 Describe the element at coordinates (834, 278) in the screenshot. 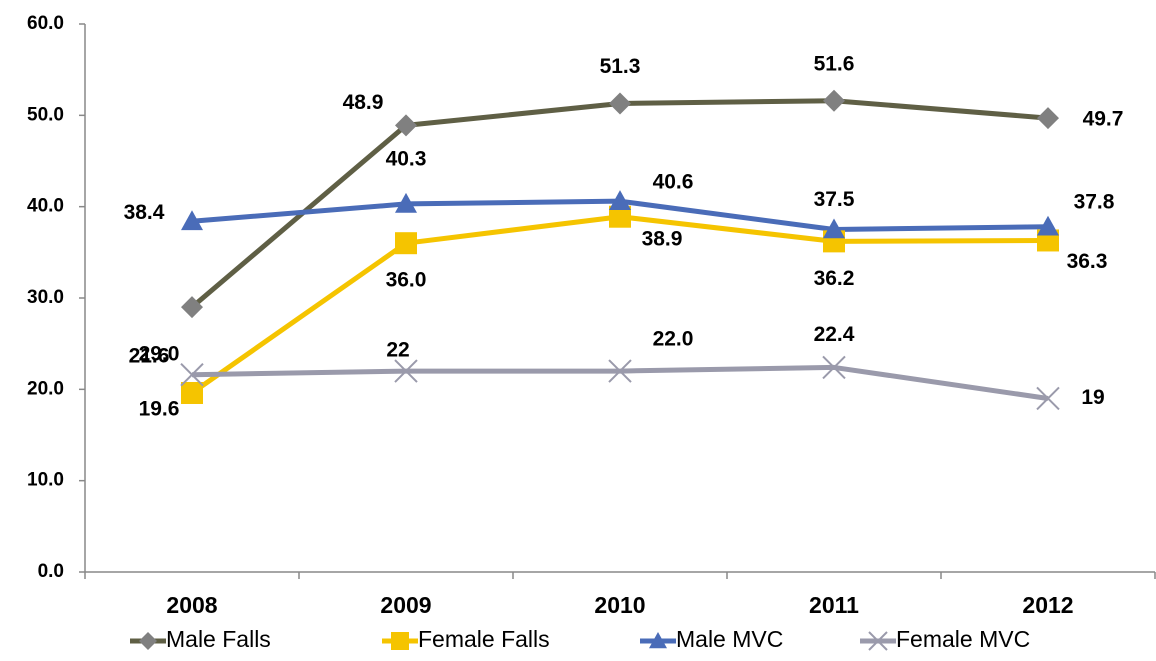

I see `data-label: 36.2` at that location.